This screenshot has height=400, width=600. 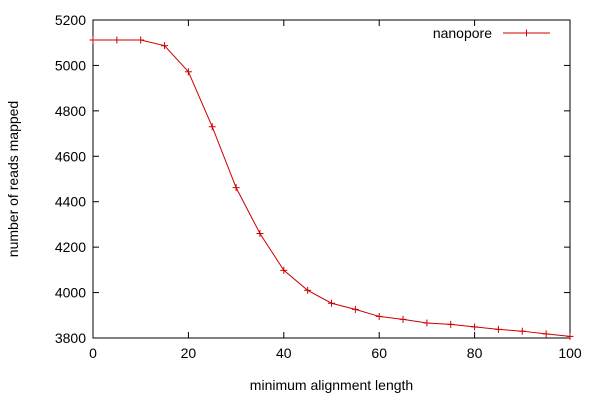 I want to click on y-axis-label: number of reads mapped, so click(x=13, y=179).